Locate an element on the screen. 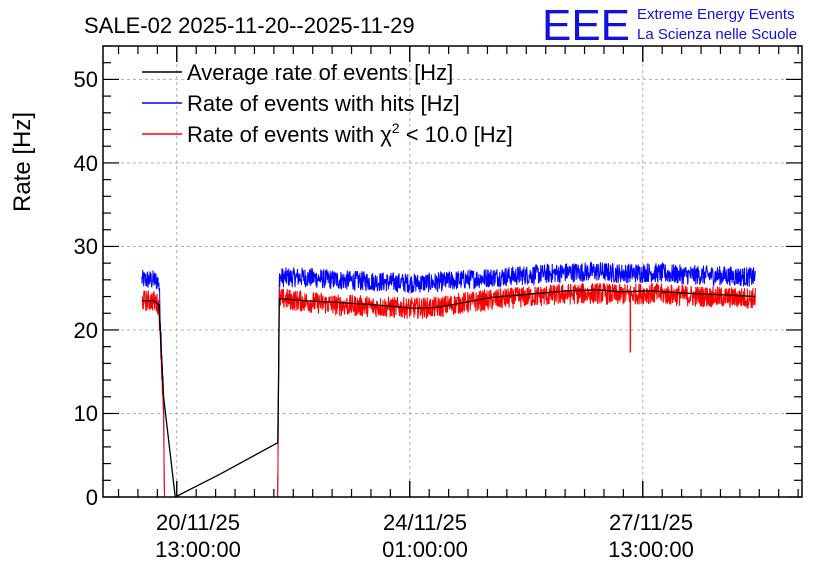  legend-label-avg: Average rate of events [Hz] is located at coordinates (320, 72).